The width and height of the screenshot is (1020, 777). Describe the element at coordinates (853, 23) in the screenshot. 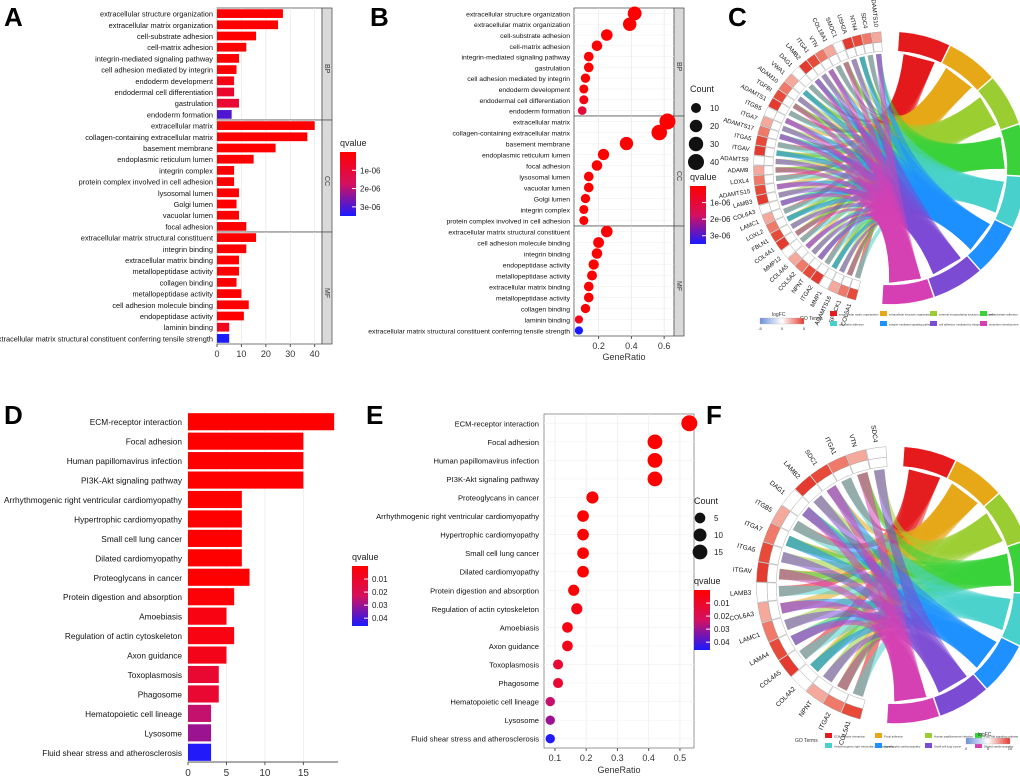

I see `gene-label: NTN4` at that location.